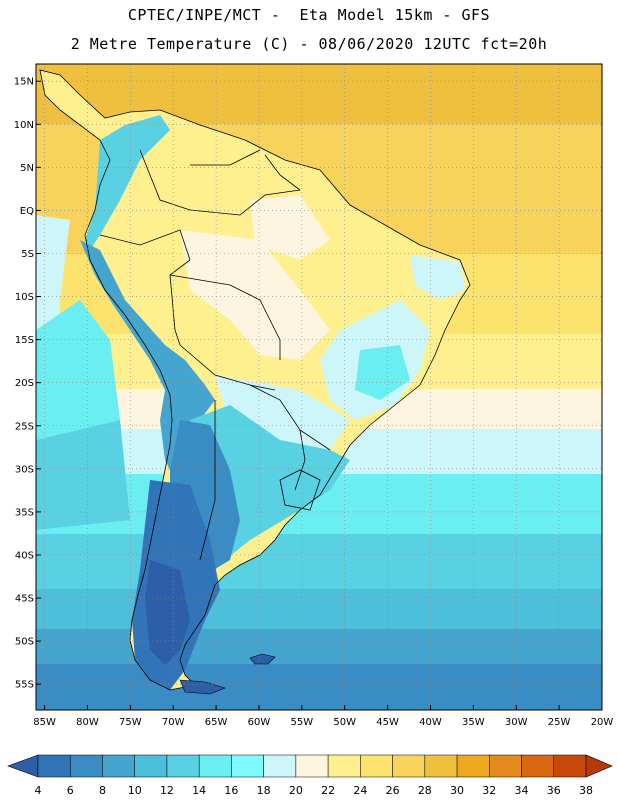 The height and width of the screenshot is (800, 618). I want to click on colorbar-label: 36, so click(554, 790).